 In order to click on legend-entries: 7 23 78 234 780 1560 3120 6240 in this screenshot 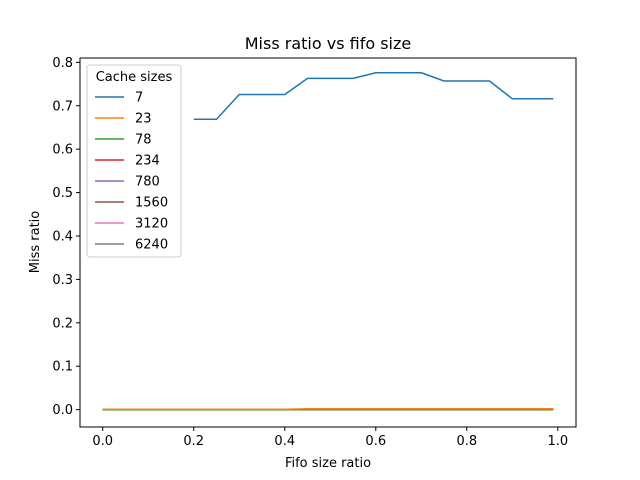, I will do `click(131, 172)`.